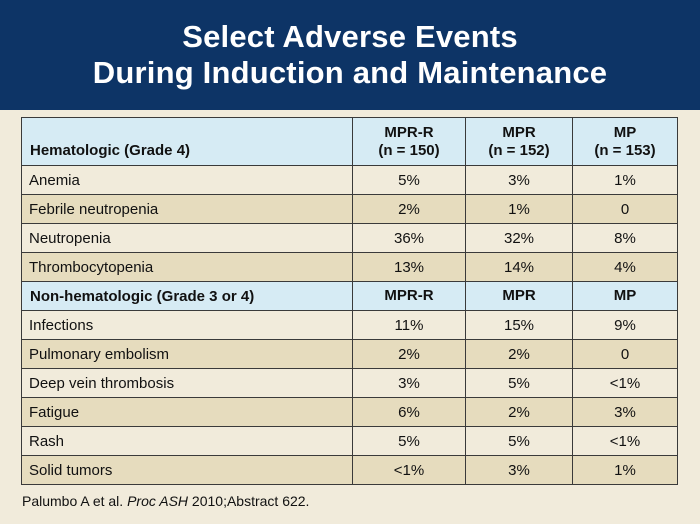 Image resolution: width=700 pixels, height=524 pixels. I want to click on table-row: Deep vein thrombosis 3% 5% <1%, so click(349, 383).